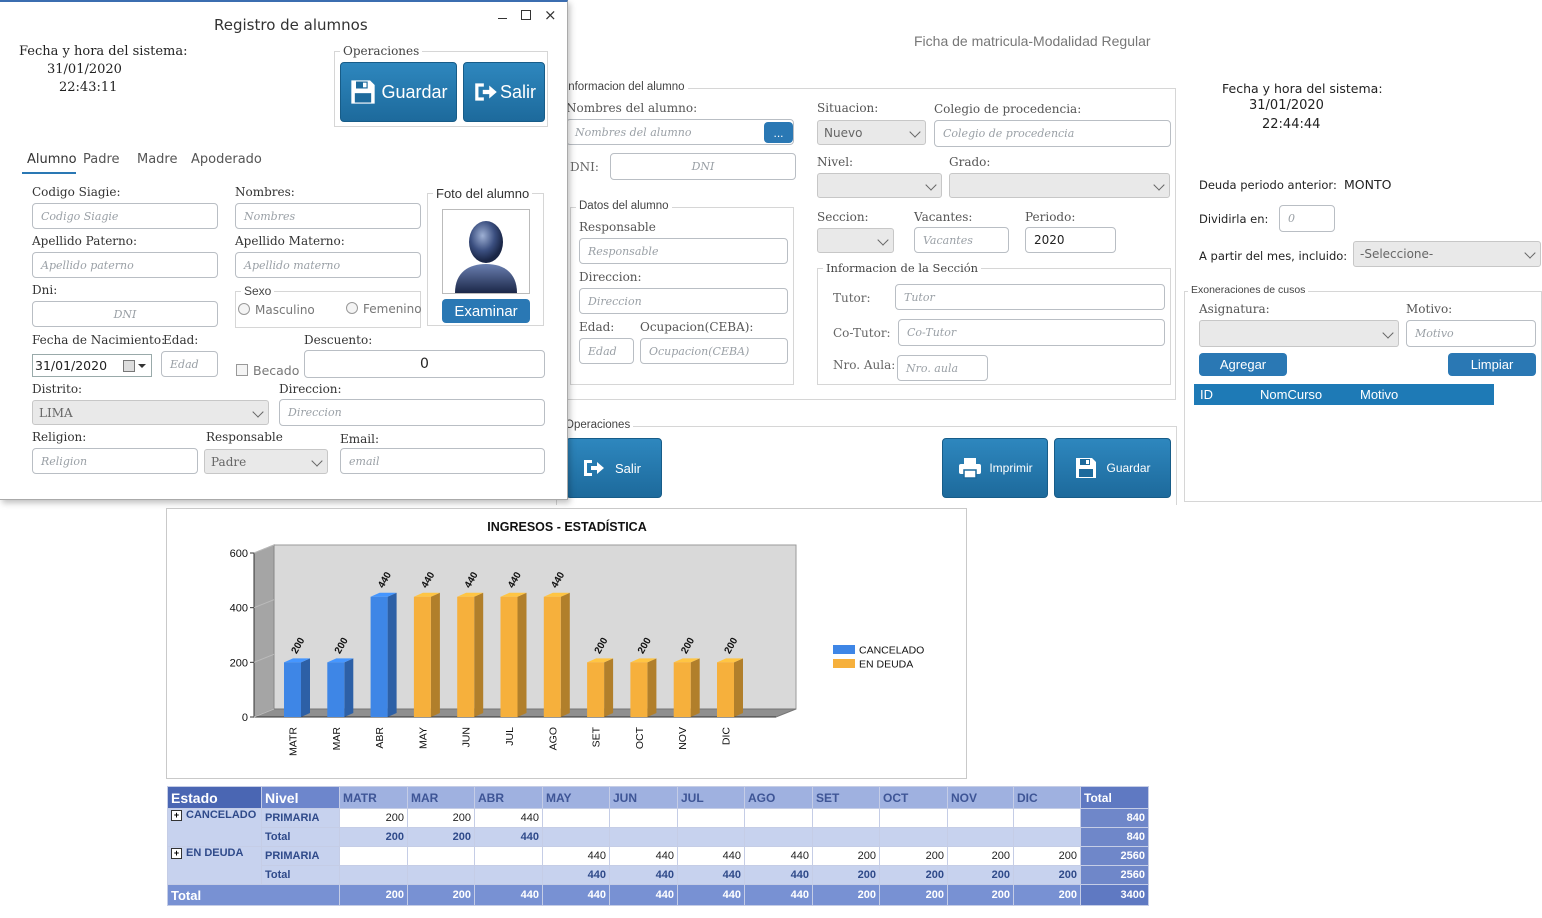  I want to click on situacion-select: Nuevo, so click(871, 132).